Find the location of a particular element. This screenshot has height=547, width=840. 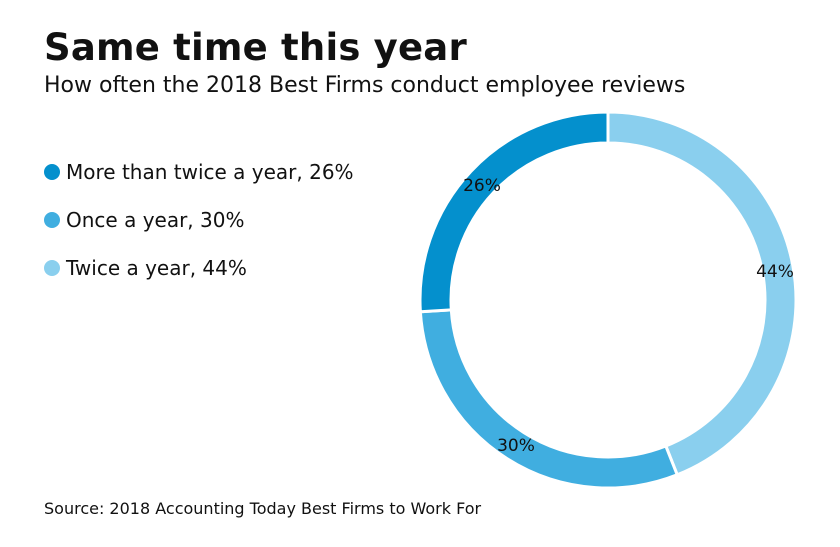

donut-slice-once-a-year is located at coordinates (549, 399).